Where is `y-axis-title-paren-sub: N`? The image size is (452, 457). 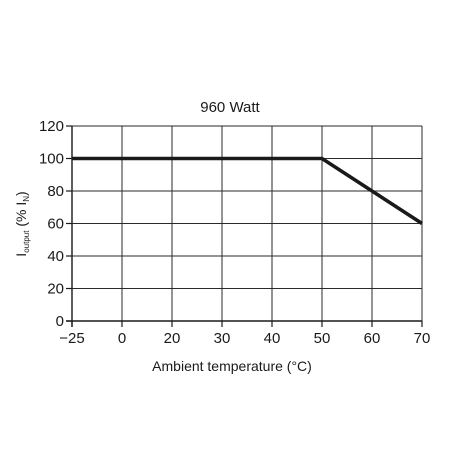 y-axis-title-paren-sub: N is located at coordinates (26, 199).